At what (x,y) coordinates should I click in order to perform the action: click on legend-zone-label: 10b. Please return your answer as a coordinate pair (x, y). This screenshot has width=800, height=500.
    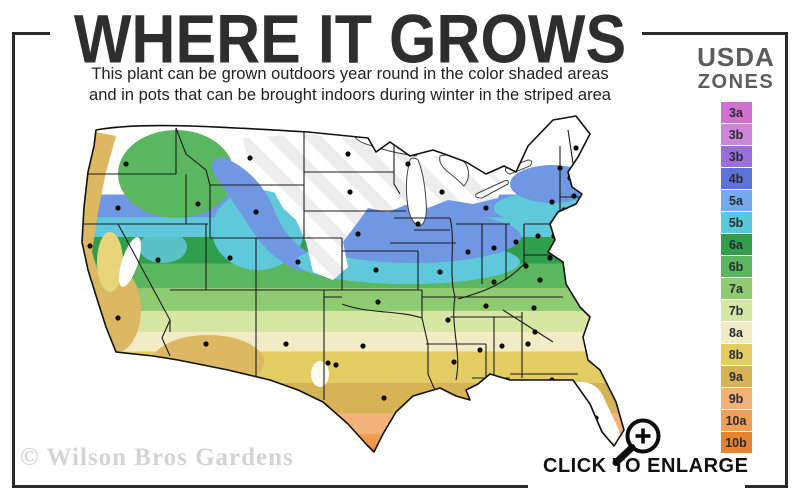
    Looking at the image, I should click on (736, 442).